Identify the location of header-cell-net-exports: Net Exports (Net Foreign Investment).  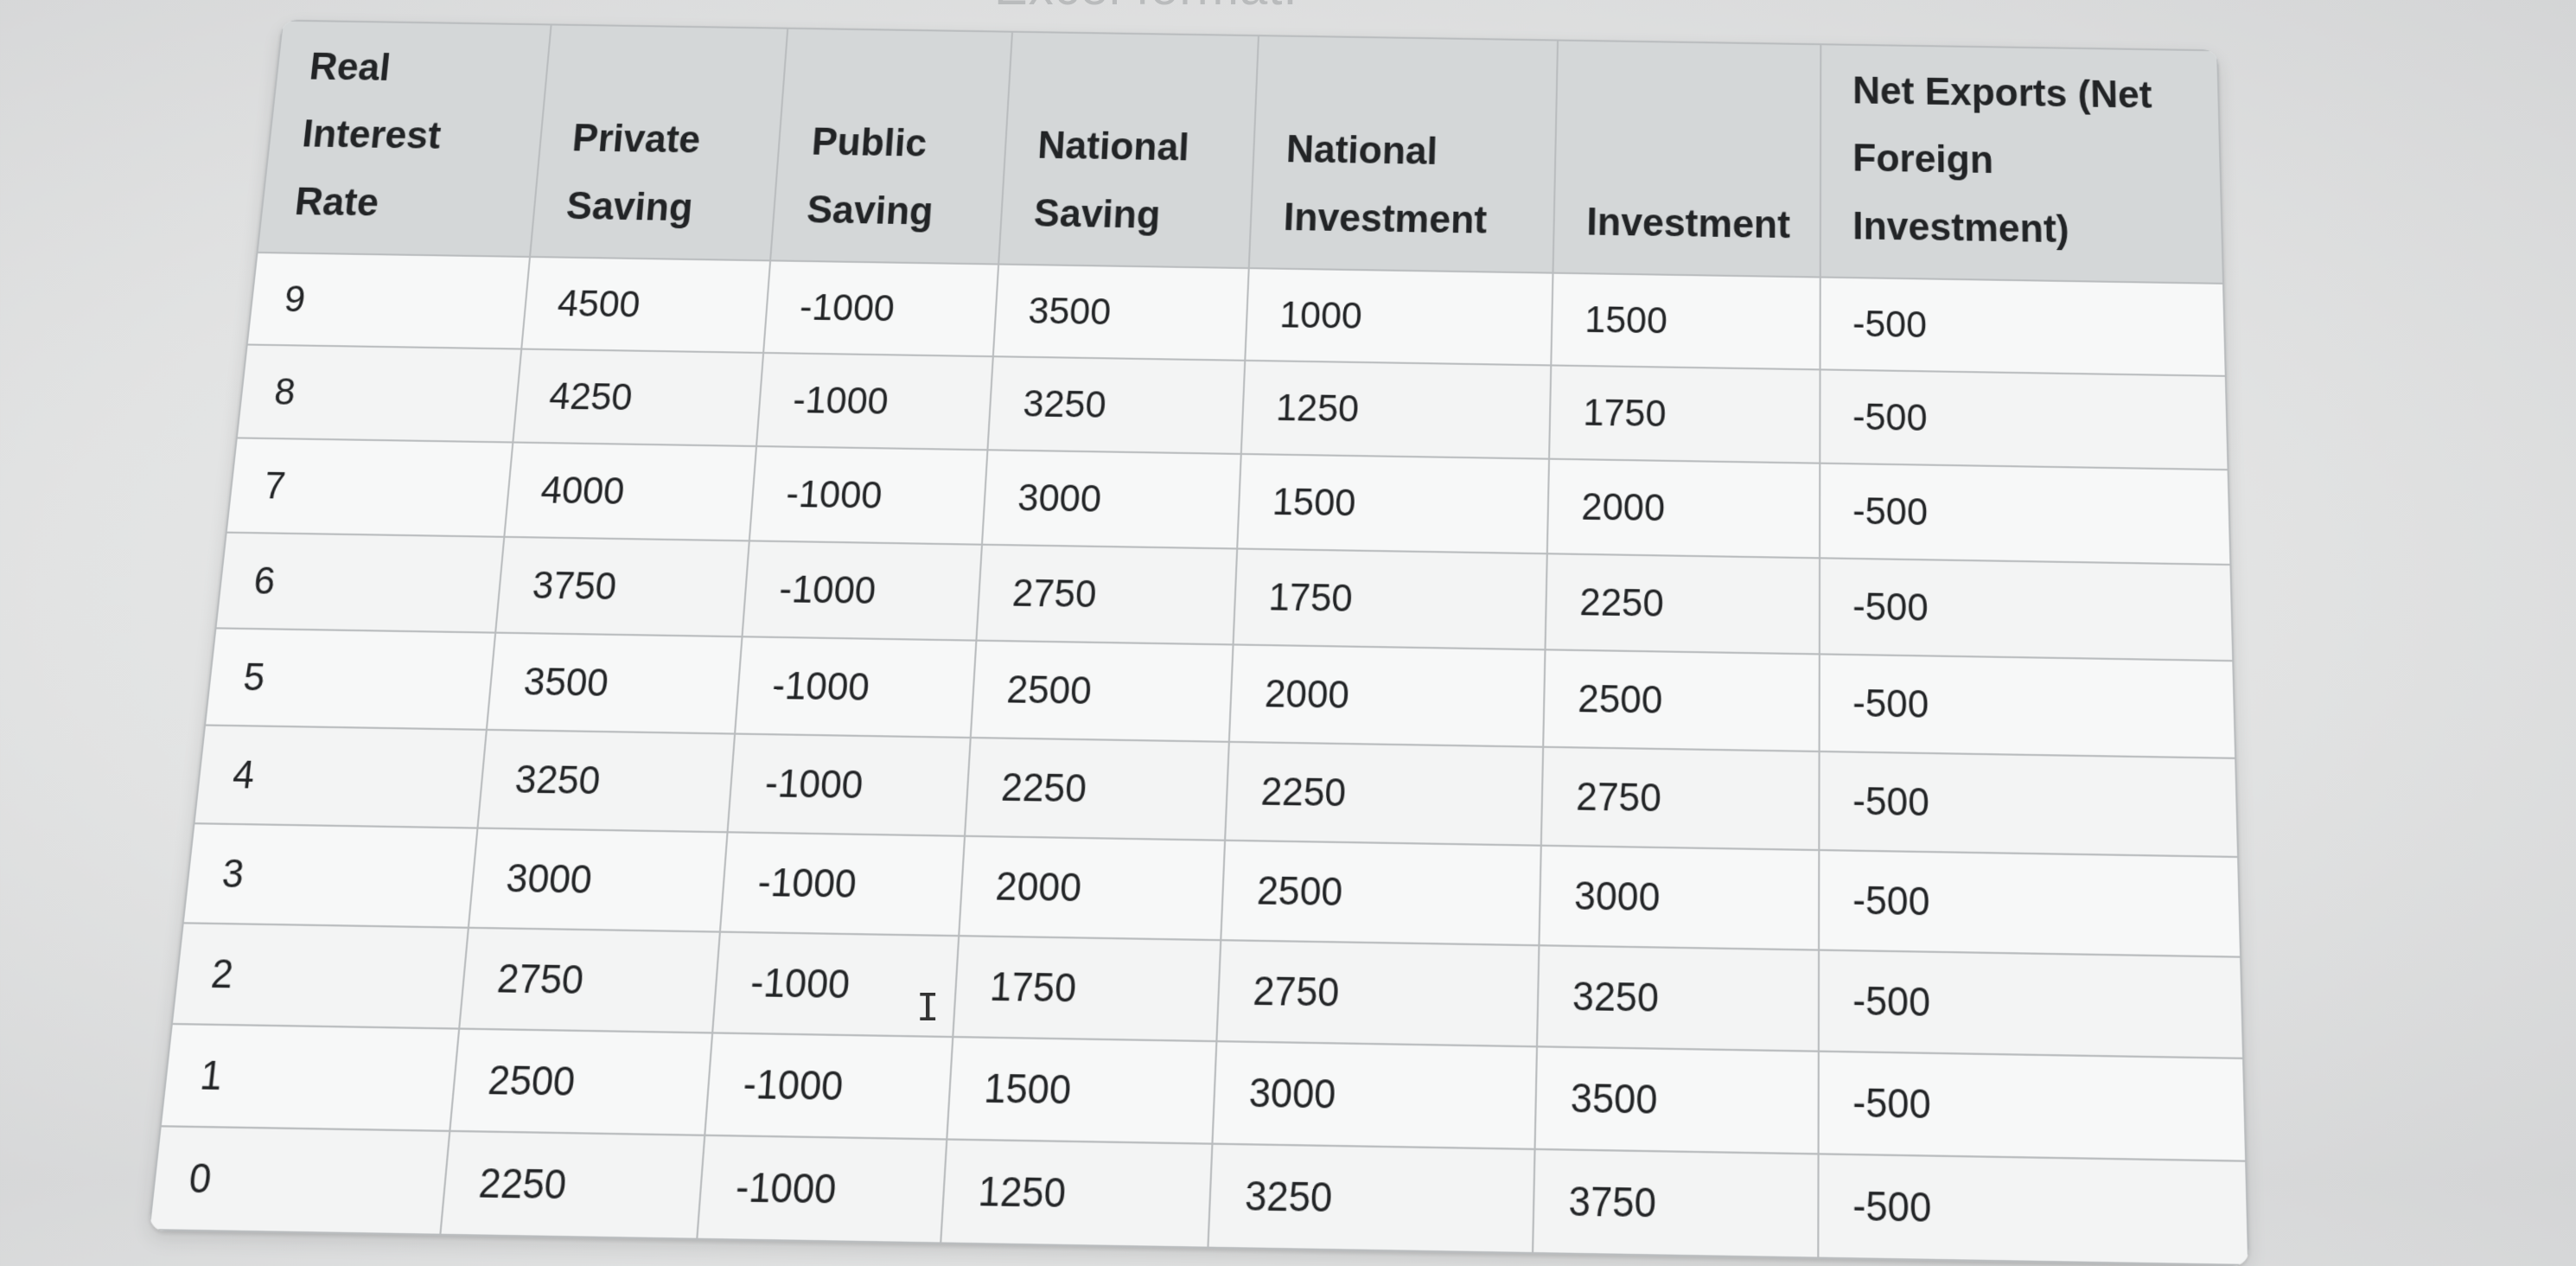
(2022, 164).